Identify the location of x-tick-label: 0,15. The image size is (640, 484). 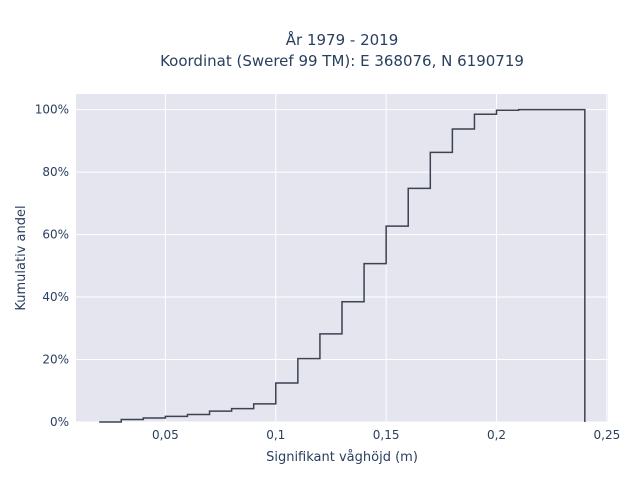
(386, 435).